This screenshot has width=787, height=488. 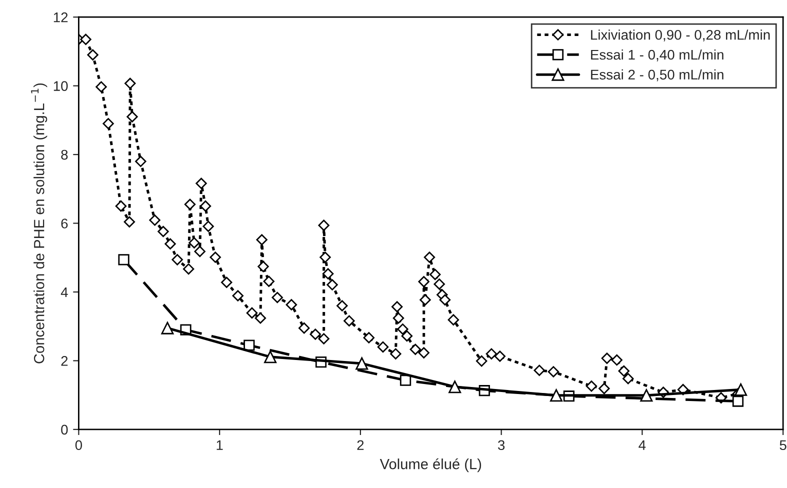 What do you see at coordinates (431, 465) in the screenshot?
I see `x-axis-title: Volume élué (L)` at bounding box center [431, 465].